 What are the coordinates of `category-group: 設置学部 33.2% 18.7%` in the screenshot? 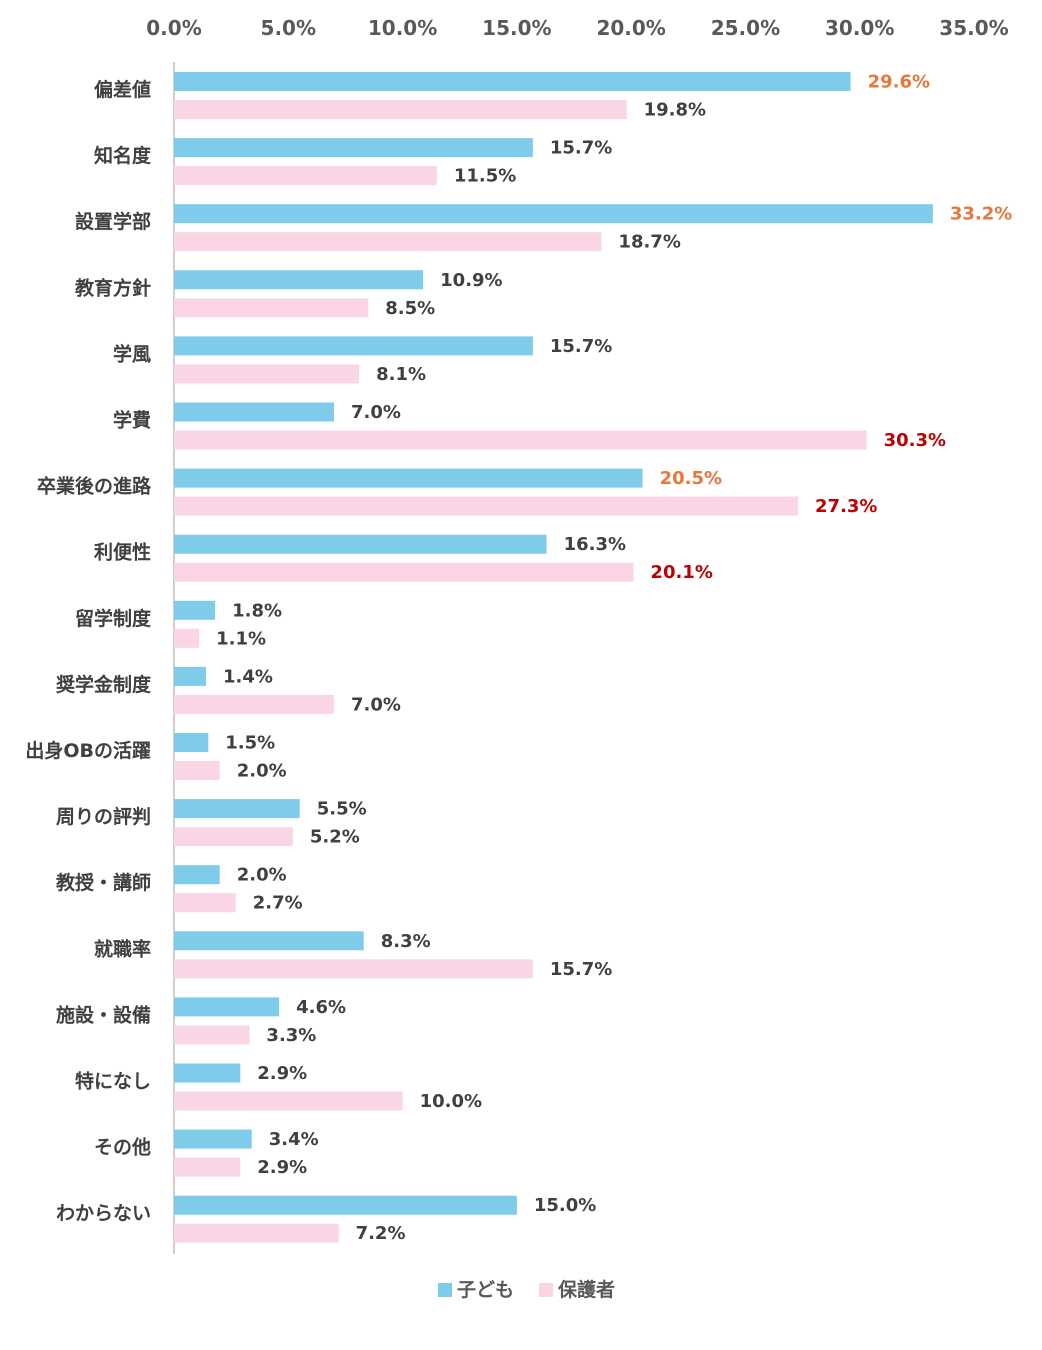 It's located at (543, 228).